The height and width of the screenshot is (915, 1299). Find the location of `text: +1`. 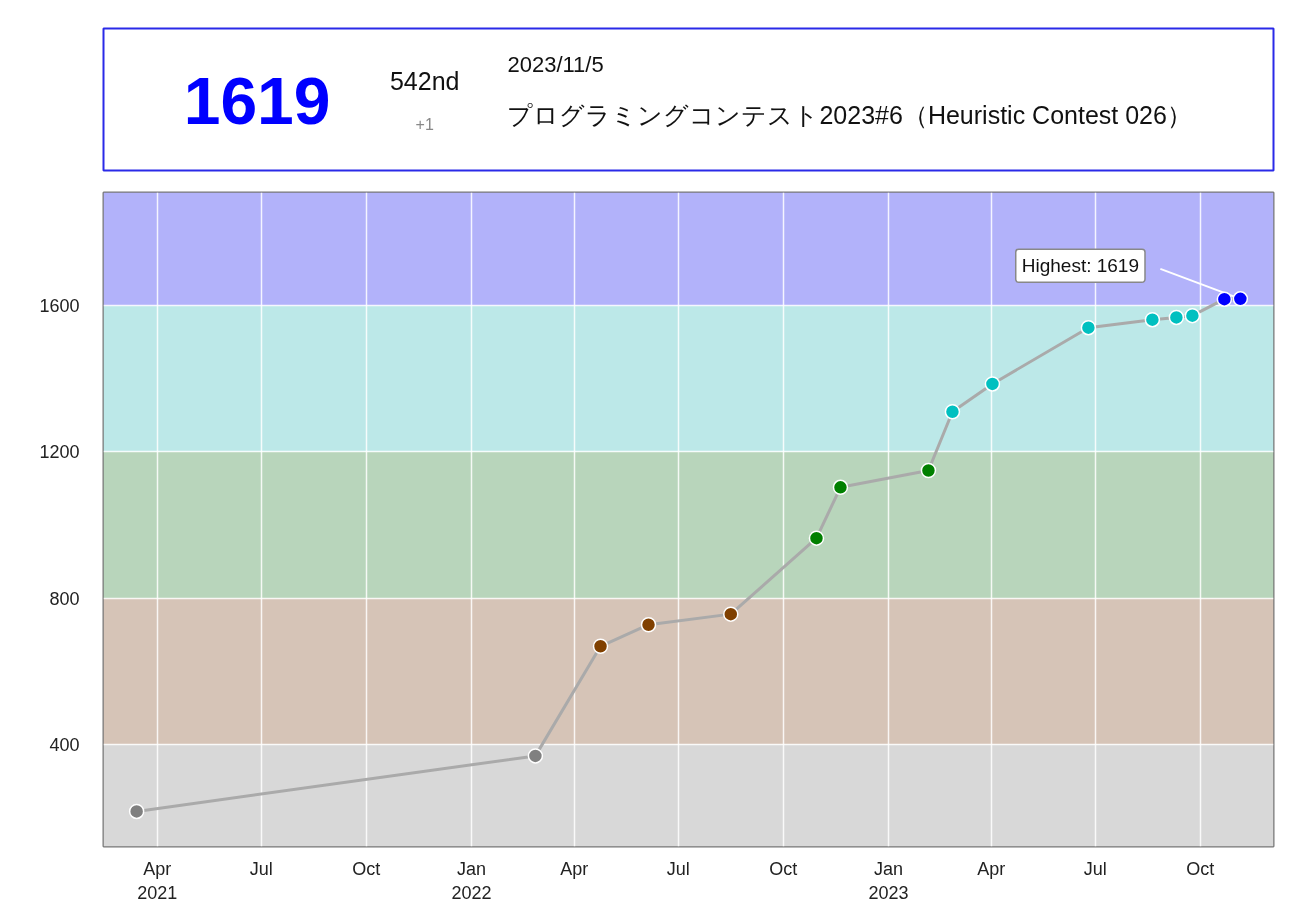

text: +1 is located at coordinates (424, 124).